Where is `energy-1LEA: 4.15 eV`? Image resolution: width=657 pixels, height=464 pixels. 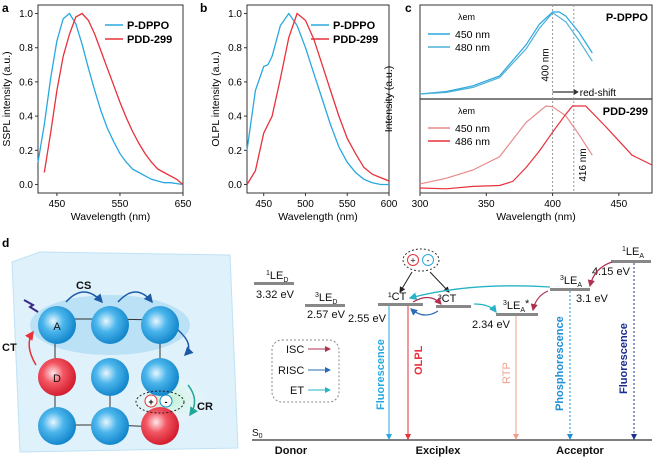
energy-1LEA: 4.15 eV is located at coordinates (611, 272).